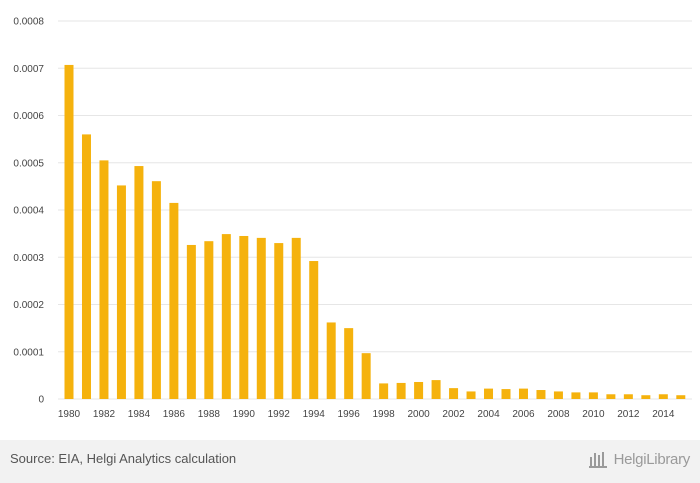 The image size is (700, 483). What do you see at coordinates (523, 414) in the screenshot?
I see `x-tick-label: 2006` at bounding box center [523, 414].